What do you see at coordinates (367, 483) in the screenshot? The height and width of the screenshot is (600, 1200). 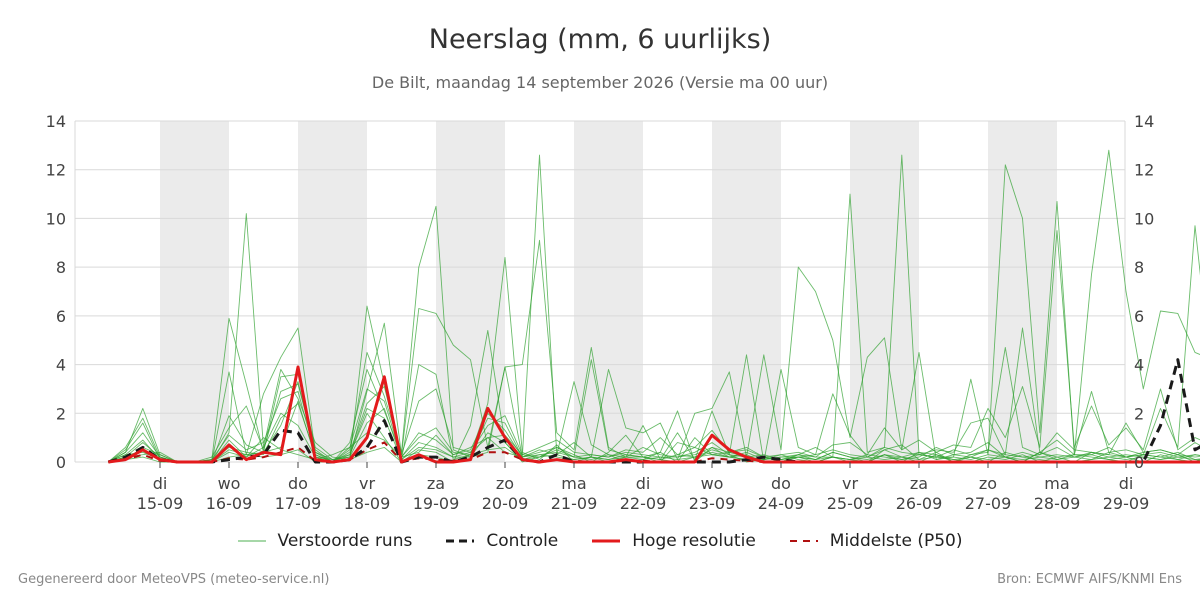 I see `xtick-weekday-3: vr` at bounding box center [367, 483].